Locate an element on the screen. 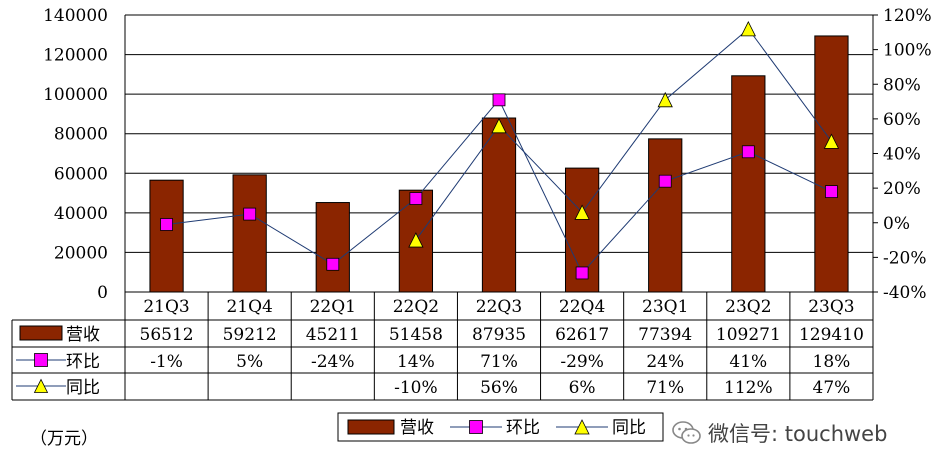  data-label: 56% is located at coordinates (499, 388).